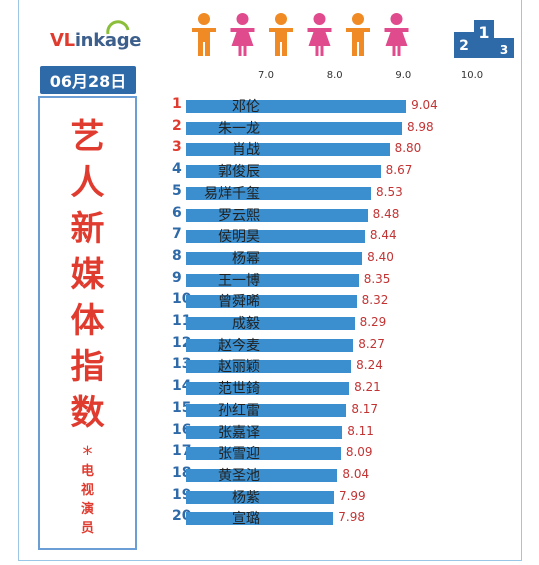 This screenshot has height=565, width=539. What do you see at coordinates (399, 170) in the screenshot?
I see `value-label: 8.67` at bounding box center [399, 170].